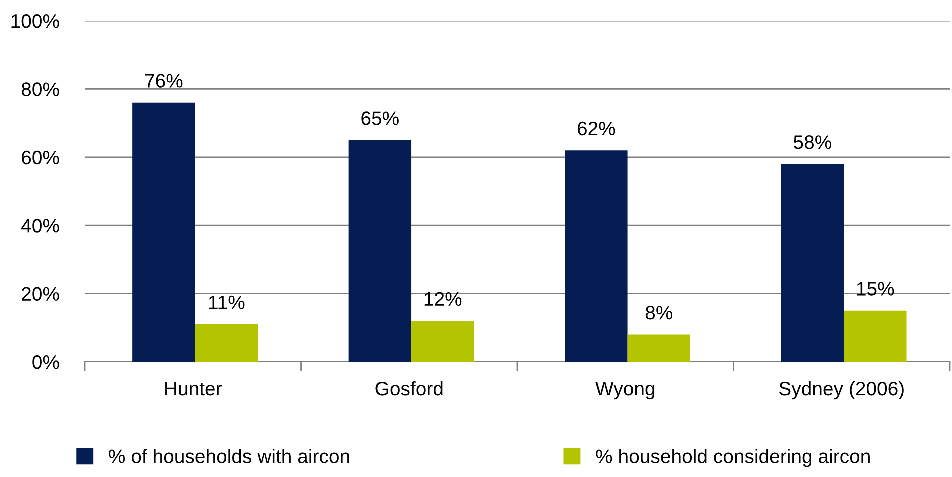 The width and height of the screenshot is (952, 477). What do you see at coordinates (164, 81) in the screenshot?
I see `data-label: 76%` at bounding box center [164, 81].